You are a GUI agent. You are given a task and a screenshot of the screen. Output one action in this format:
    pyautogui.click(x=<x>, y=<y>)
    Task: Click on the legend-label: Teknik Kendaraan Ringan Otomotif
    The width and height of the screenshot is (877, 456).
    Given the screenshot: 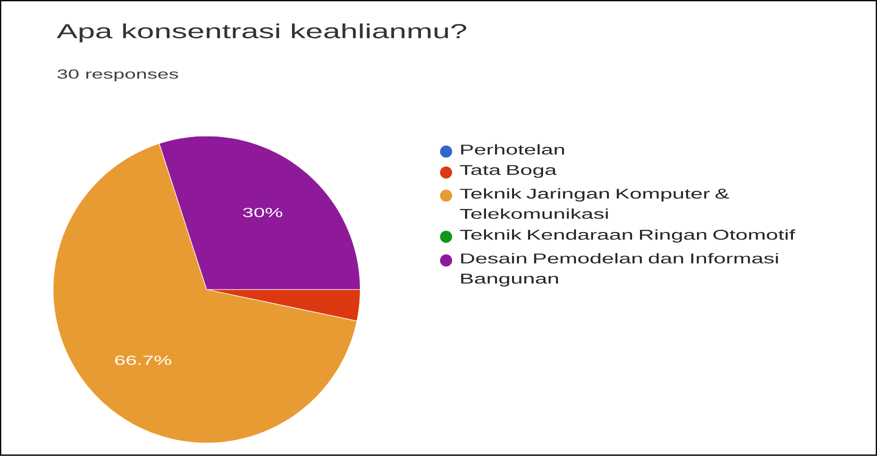 What is the action you would take?
    pyautogui.click(x=628, y=236)
    